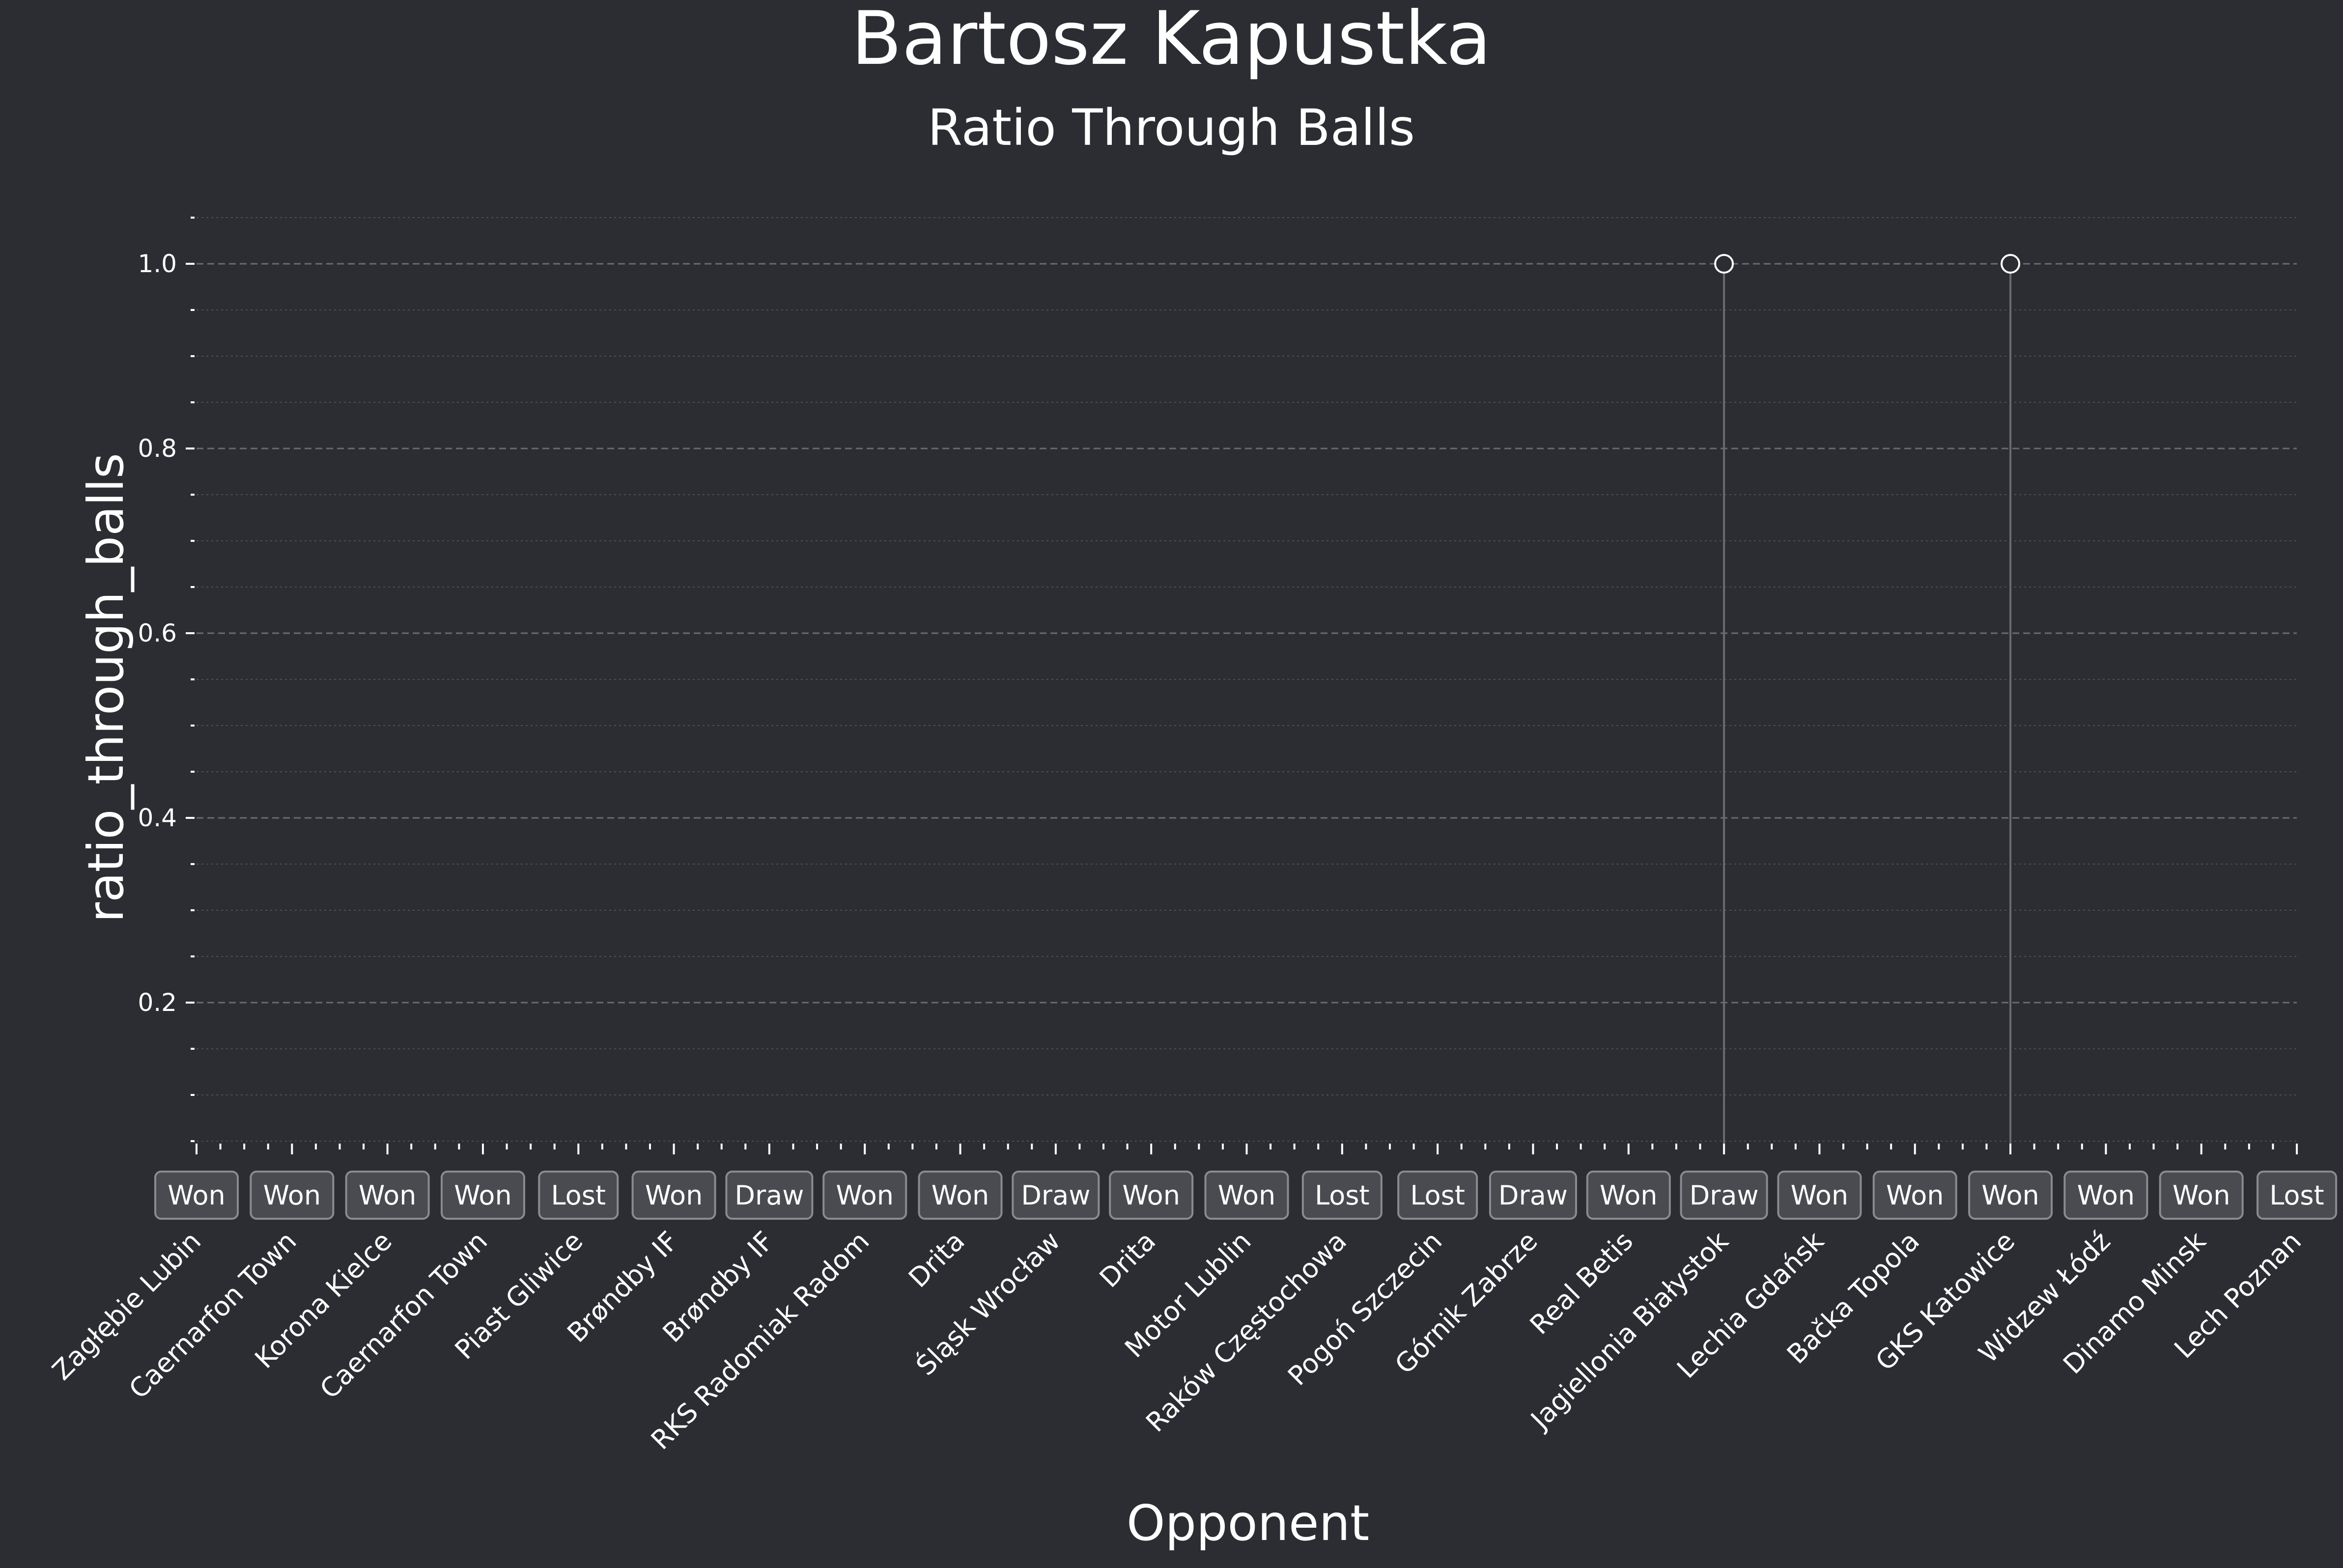 The image size is (2343, 1568). I want to click on chart-subtitle: Ratio Through Balls, so click(1171, 128).